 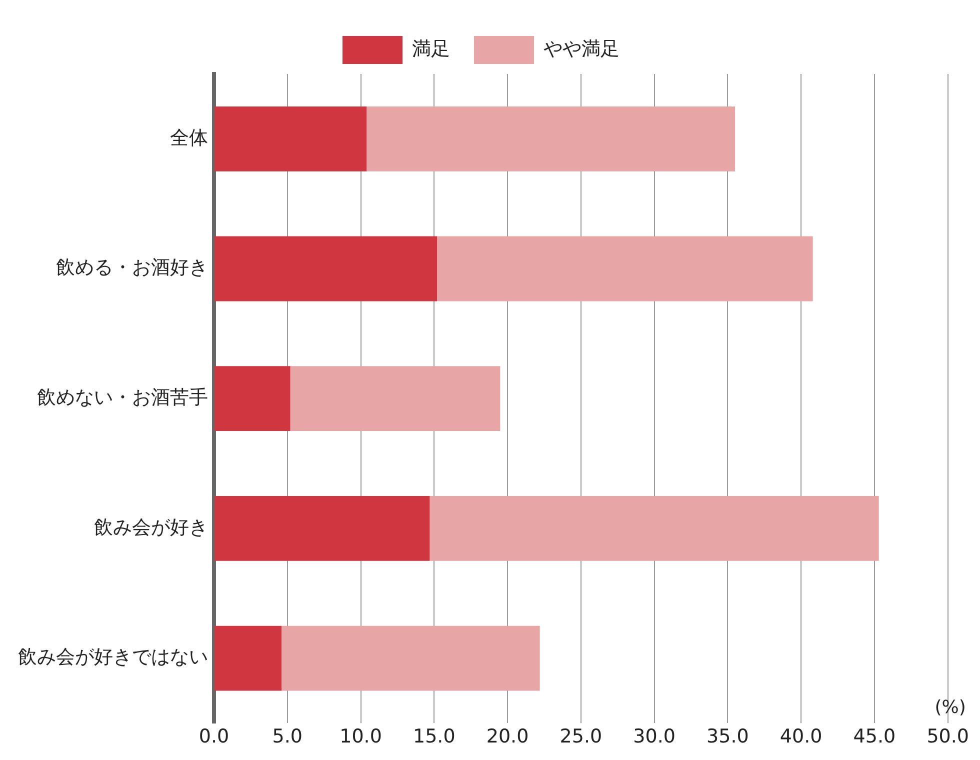 What do you see at coordinates (434, 737) in the screenshot?
I see `x-tick-label: 15.0` at bounding box center [434, 737].